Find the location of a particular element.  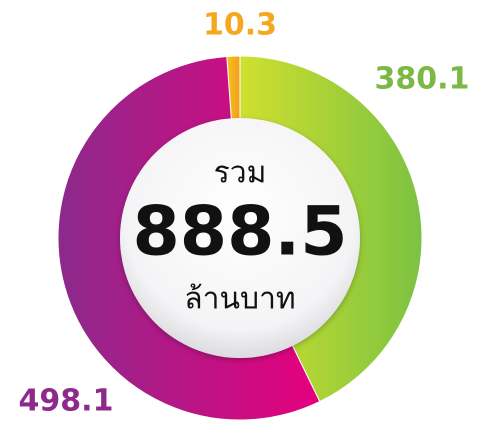

center-total: 888.5 is located at coordinates (239, 232).